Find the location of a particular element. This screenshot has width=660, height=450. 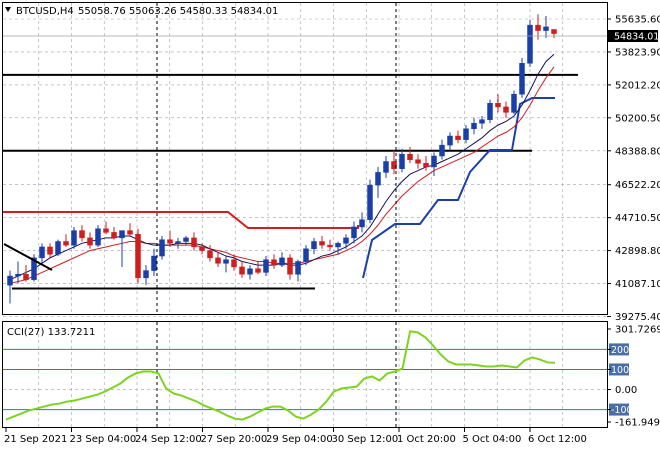

time-axis-label: 23 Sep 04:00 is located at coordinates (103, 439).